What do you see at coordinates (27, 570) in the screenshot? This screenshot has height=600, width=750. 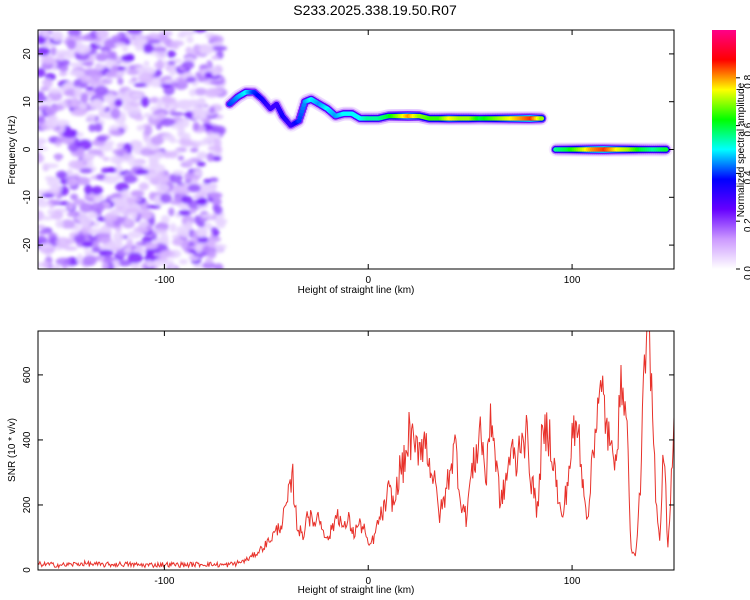 I see `snr-y-tick-label: 0` at bounding box center [27, 570].